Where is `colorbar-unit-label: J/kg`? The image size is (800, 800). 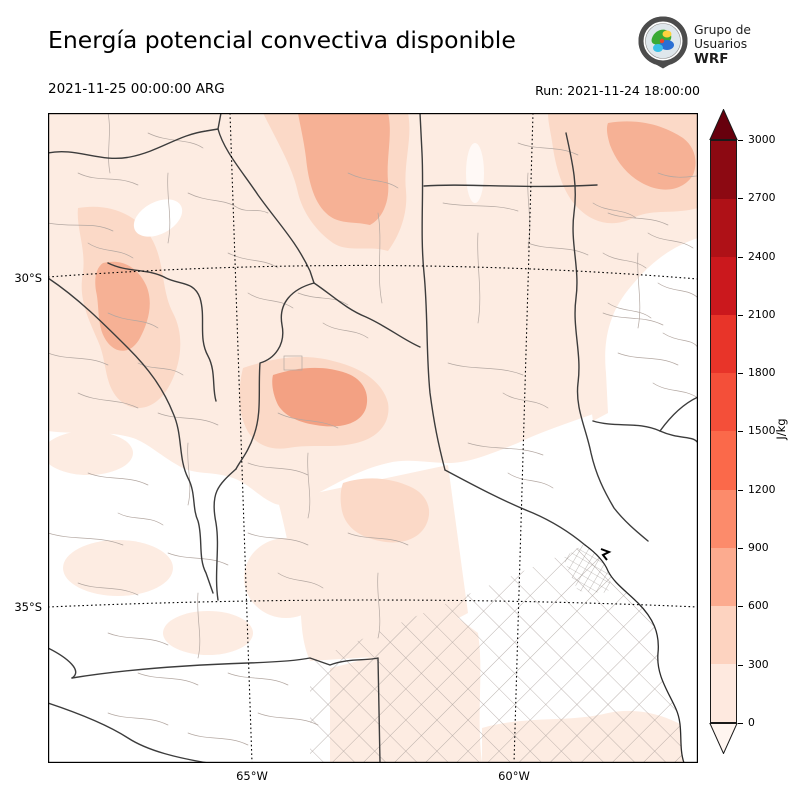 colorbar-unit-label: J/kg is located at coordinates (781, 429).